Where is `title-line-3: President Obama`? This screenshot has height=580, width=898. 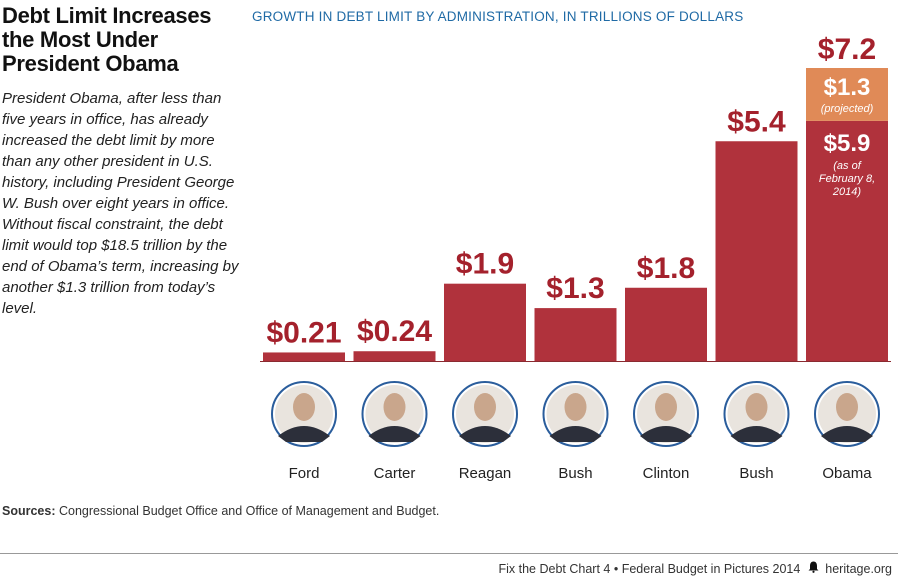 title-line-3: President Obama is located at coordinates (90, 63).